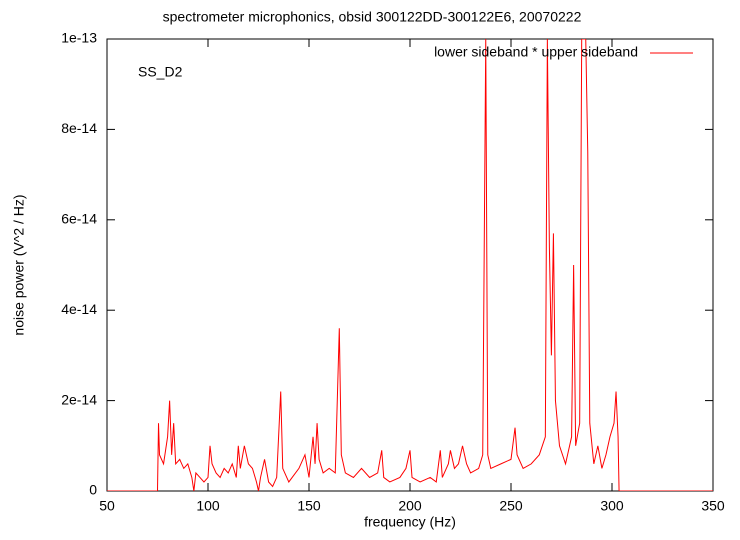  I want to click on y-axis-label: noise power (V^2 / Hz), so click(19, 264).